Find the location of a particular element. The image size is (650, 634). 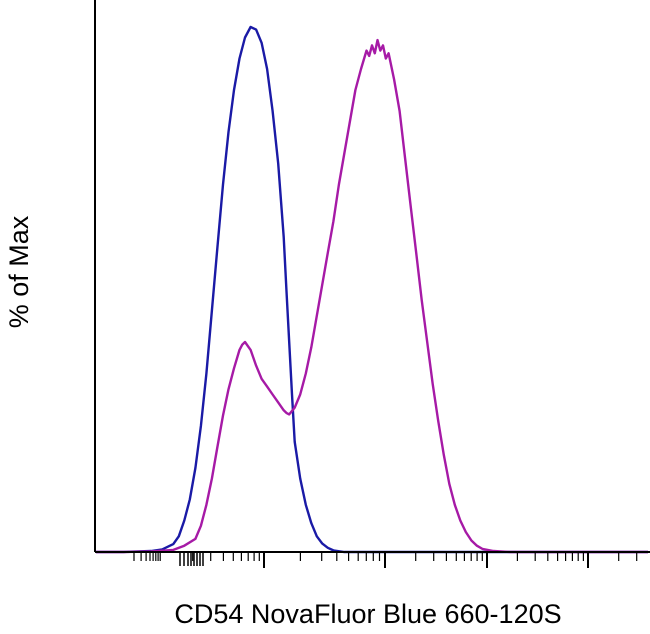

x-axis-ticks is located at coordinates (385, 560).